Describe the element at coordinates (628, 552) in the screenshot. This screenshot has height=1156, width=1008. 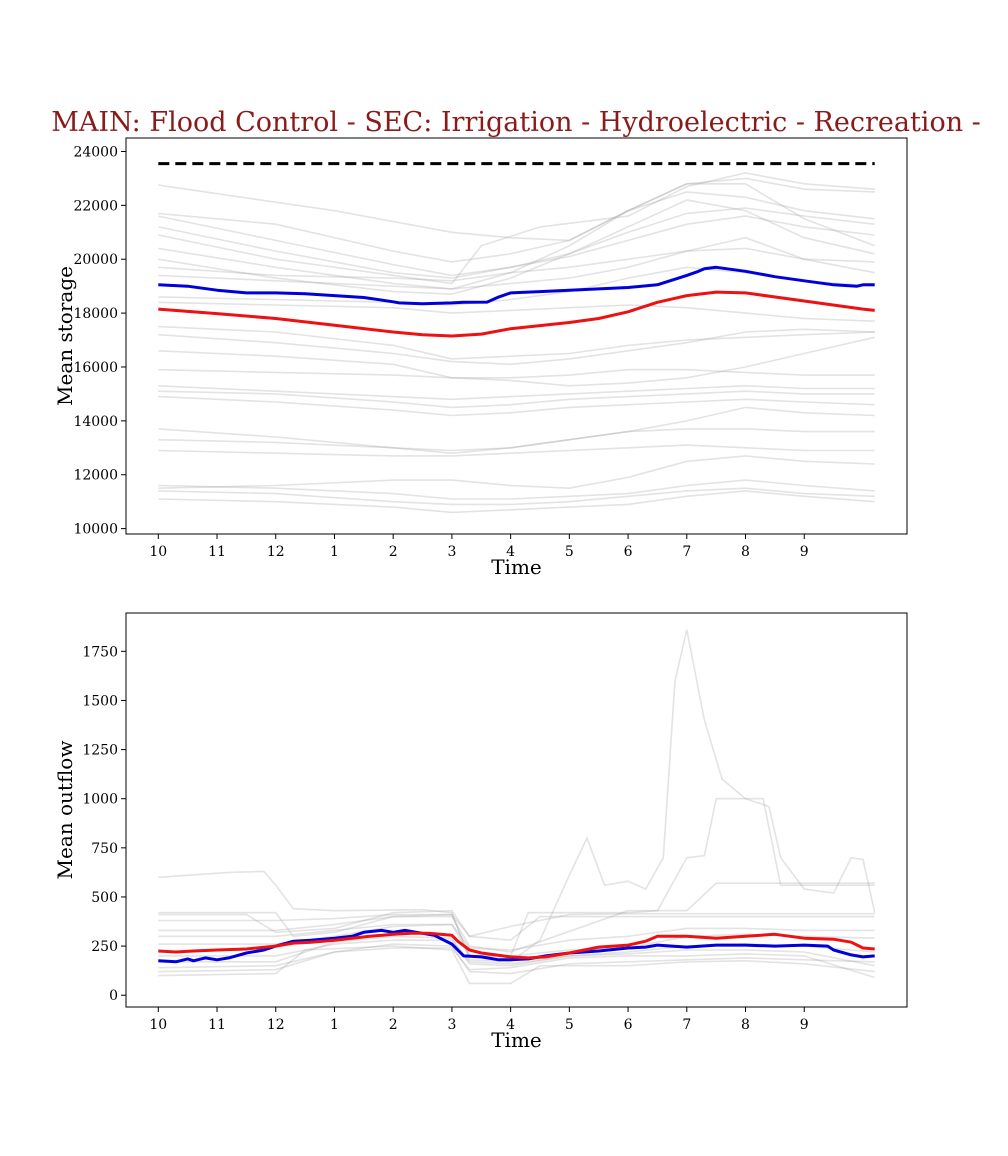
I see `storage-x-tick-label-8: 6` at that location.